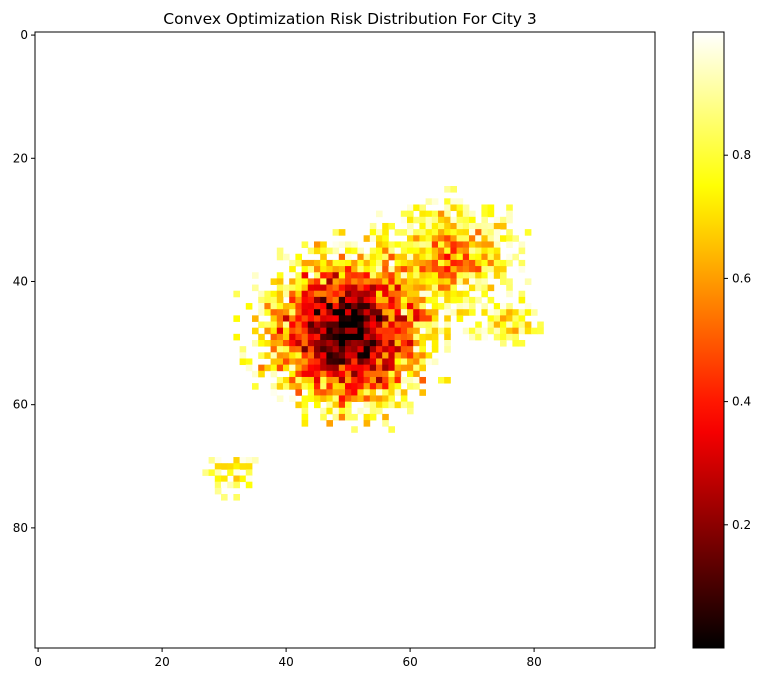 Image resolution: width=764 pixels, height=682 pixels. What do you see at coordinates (24, 35) in the screenshot?
I see `y-tick-label: 0` at bounding box center [24, 35].